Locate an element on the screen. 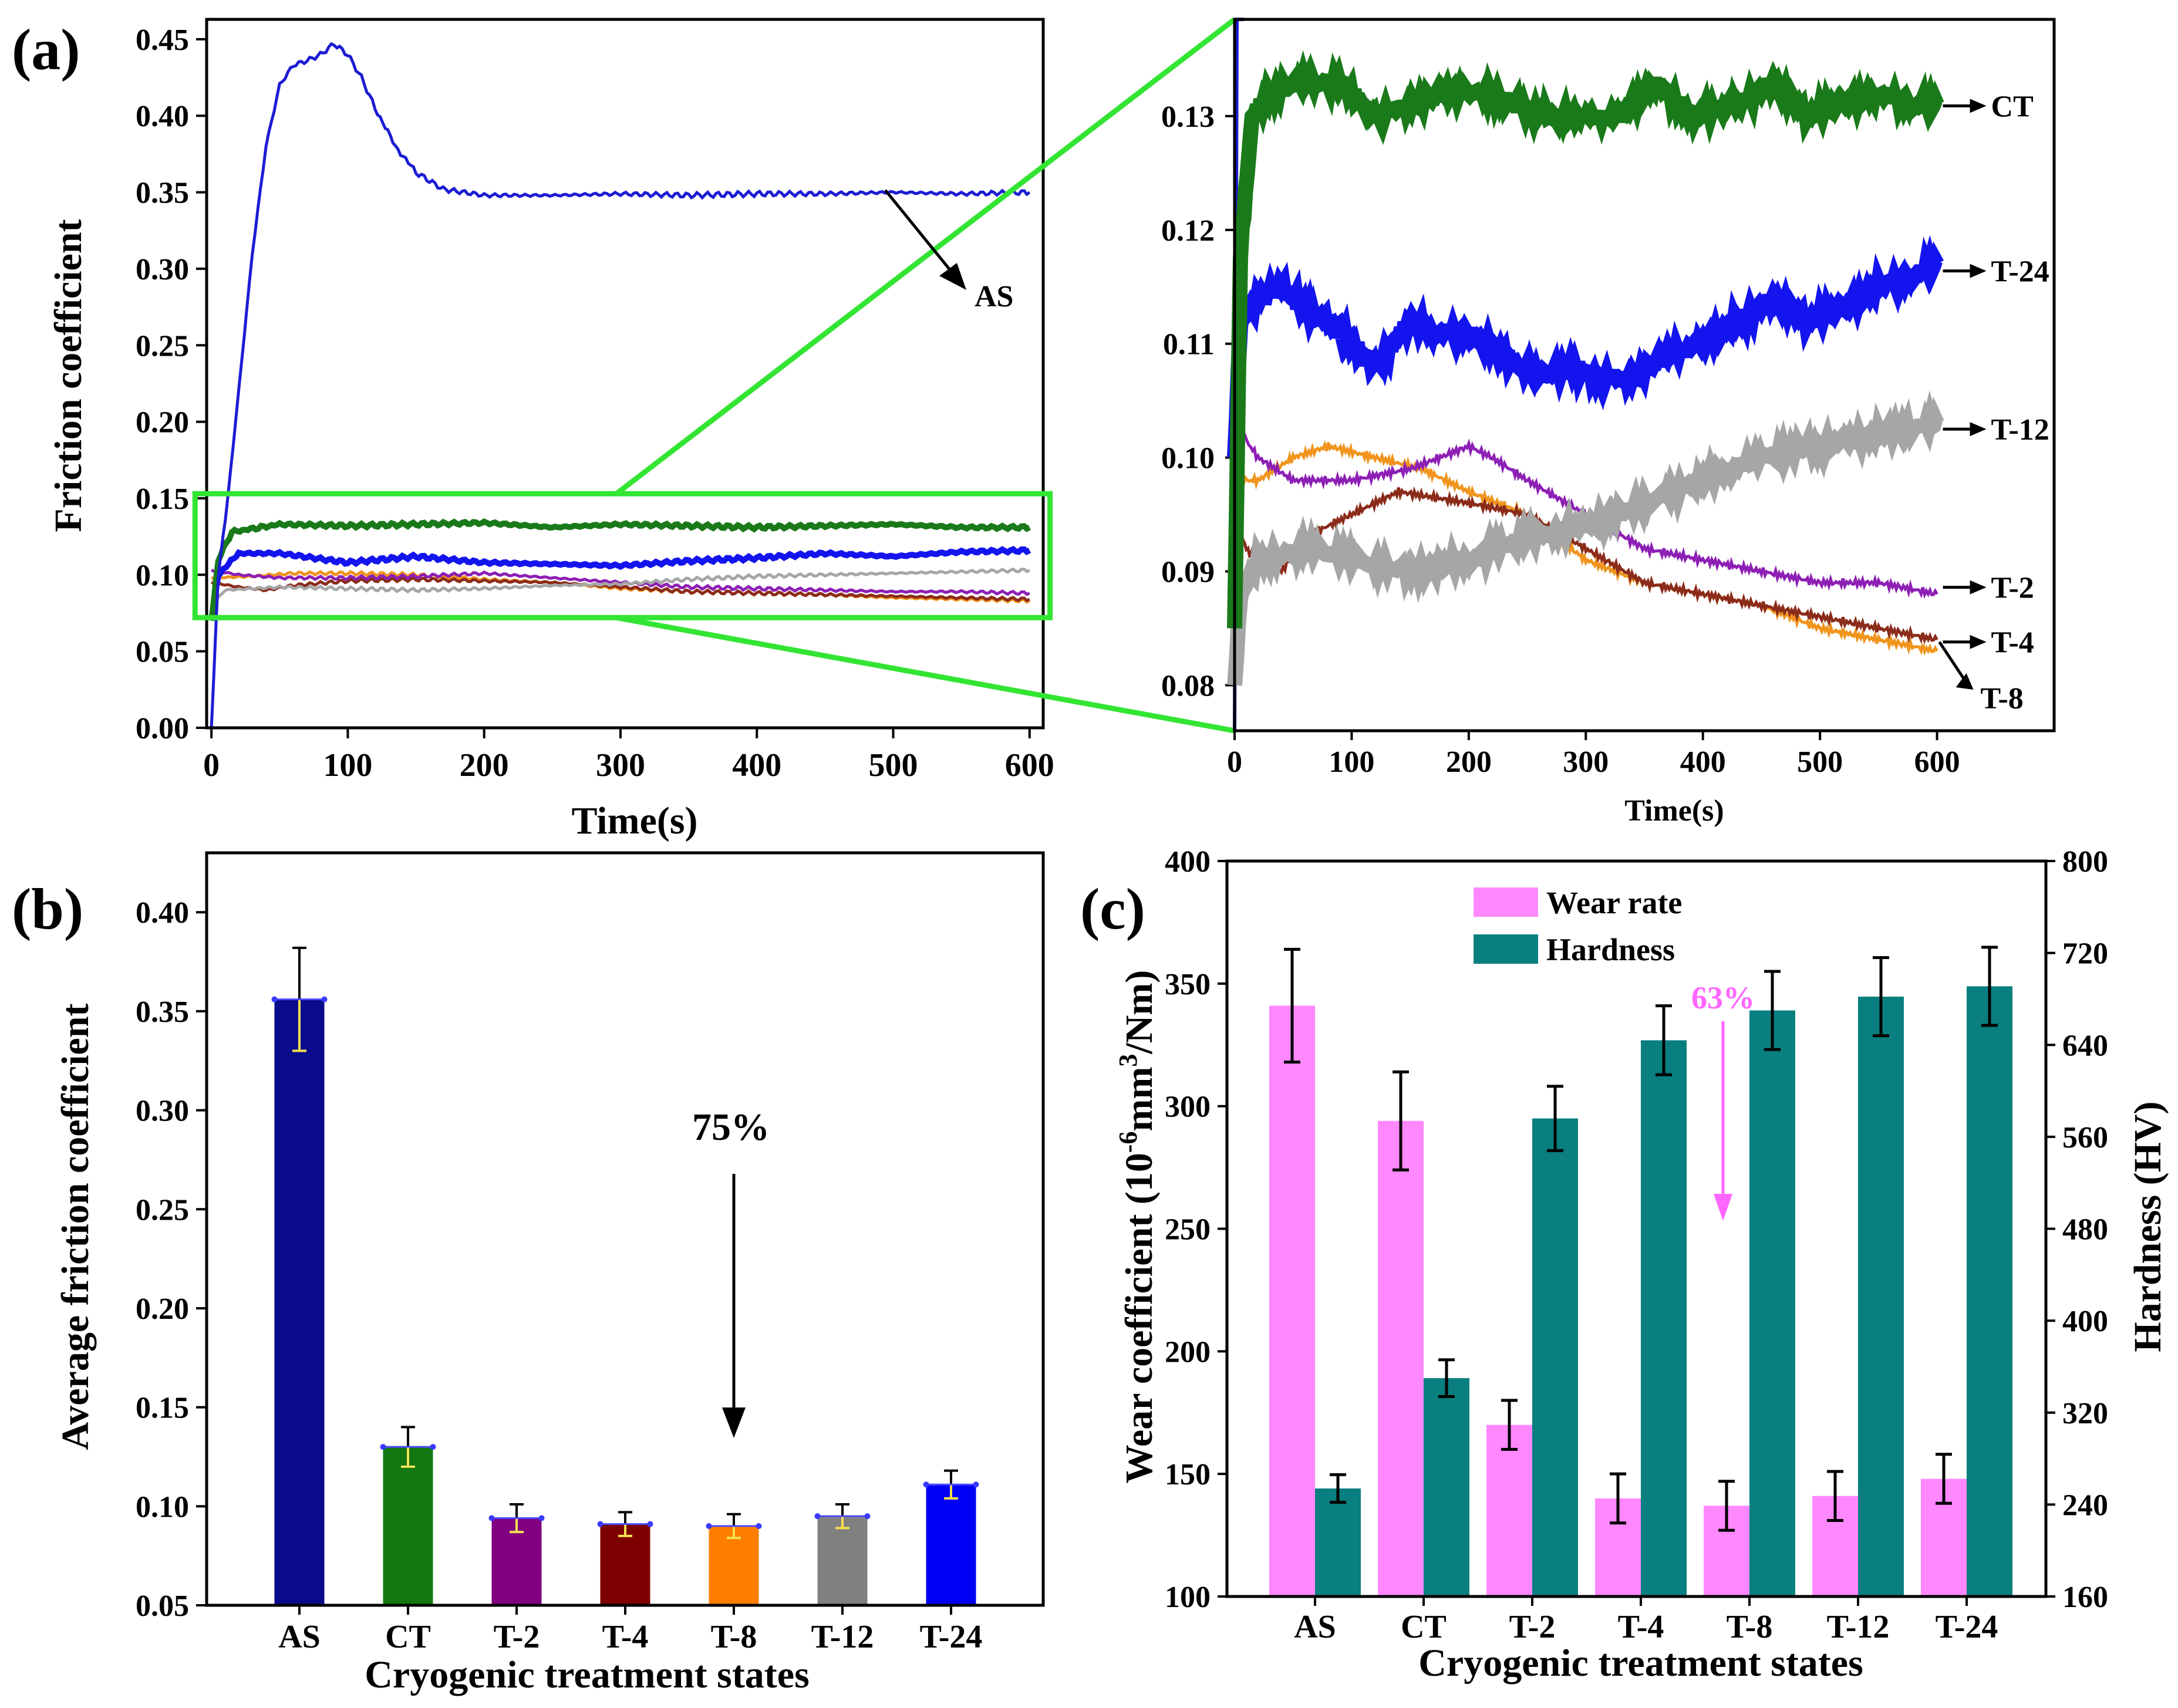  x-tick-label: T-12 is located at coordinates (1858, 1627).